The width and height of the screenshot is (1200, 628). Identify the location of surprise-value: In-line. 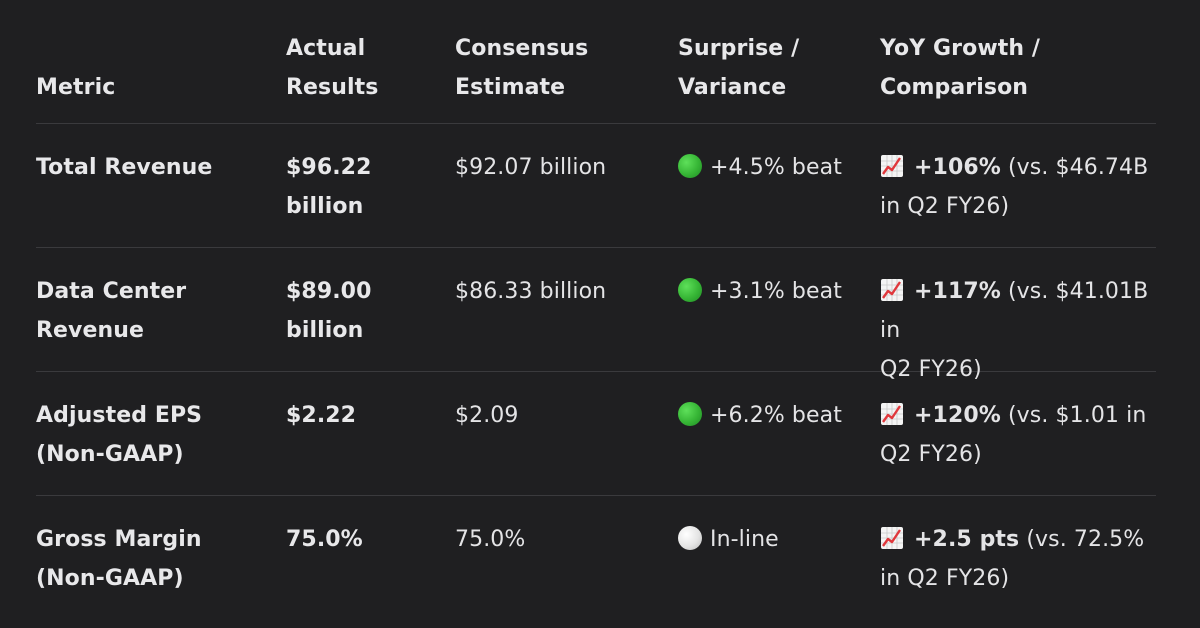
(744, 539).